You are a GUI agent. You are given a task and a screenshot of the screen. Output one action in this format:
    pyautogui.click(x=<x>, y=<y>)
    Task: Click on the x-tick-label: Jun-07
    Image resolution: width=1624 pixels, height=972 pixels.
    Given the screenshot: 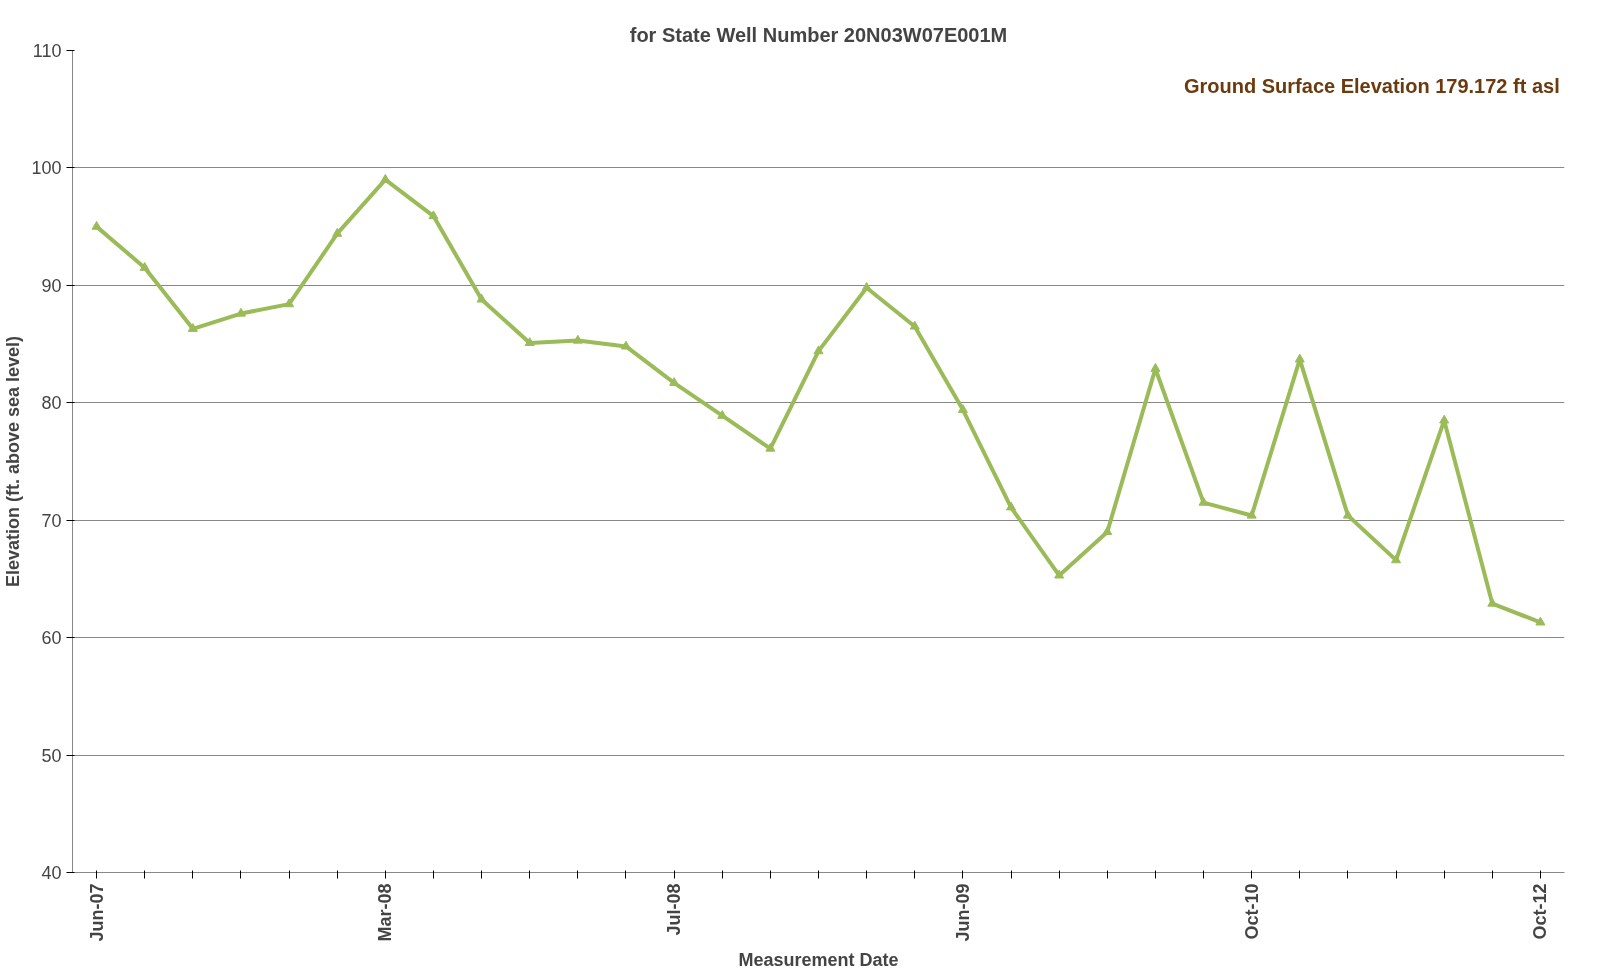 What is the action you would take?
    pyautogui.click(x=96, y=912)
    